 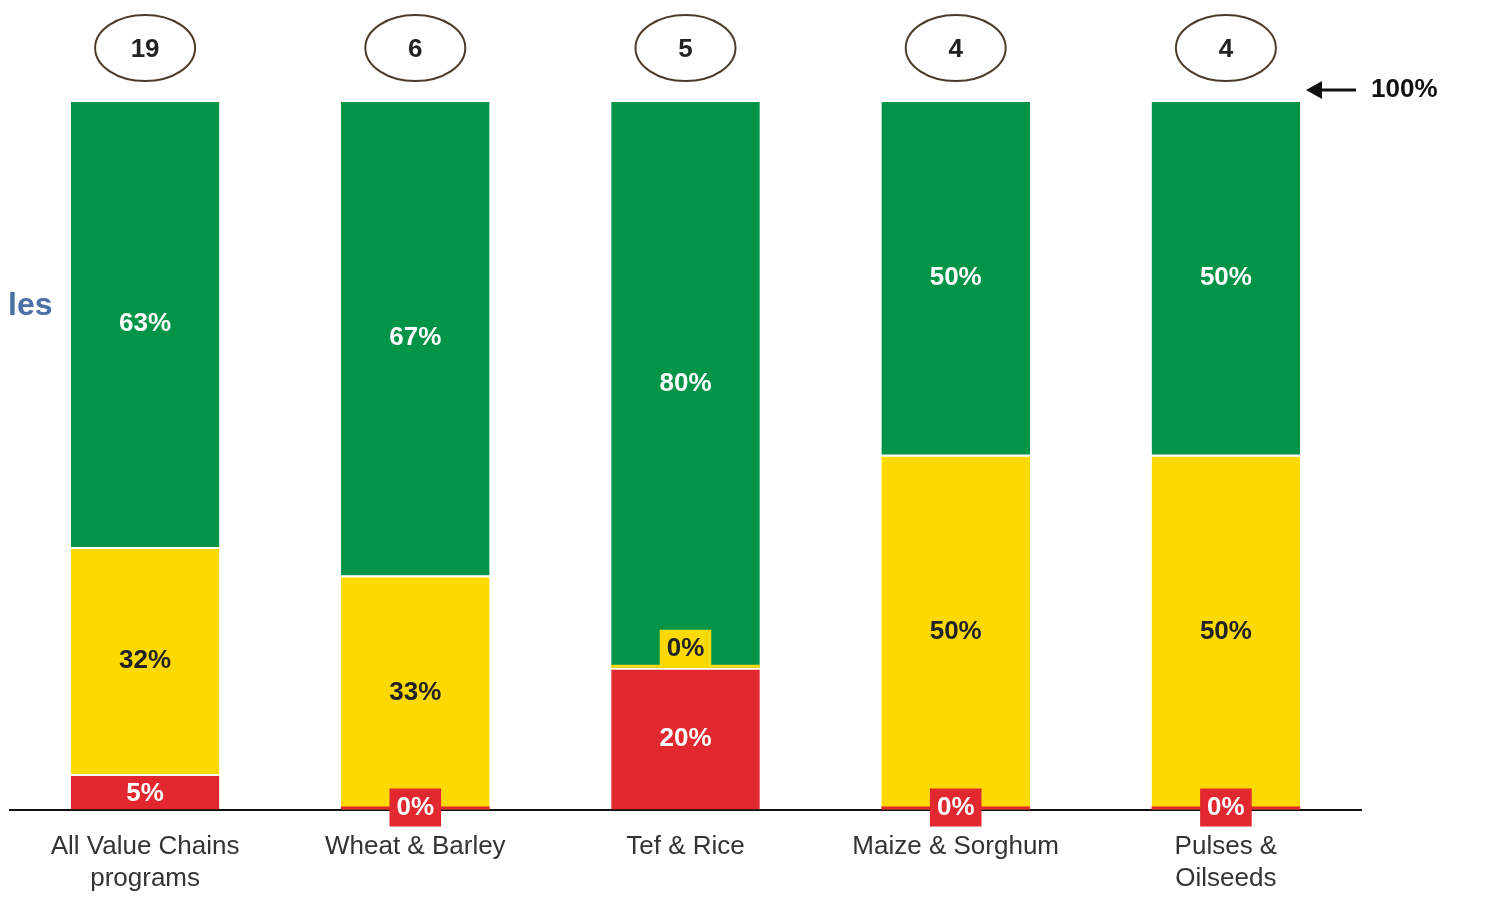 What do you see at coordinates (145, 861) in the screenshot?
I see `x-tick-label: All Value Chains programs` at bounding box center [145, 861].